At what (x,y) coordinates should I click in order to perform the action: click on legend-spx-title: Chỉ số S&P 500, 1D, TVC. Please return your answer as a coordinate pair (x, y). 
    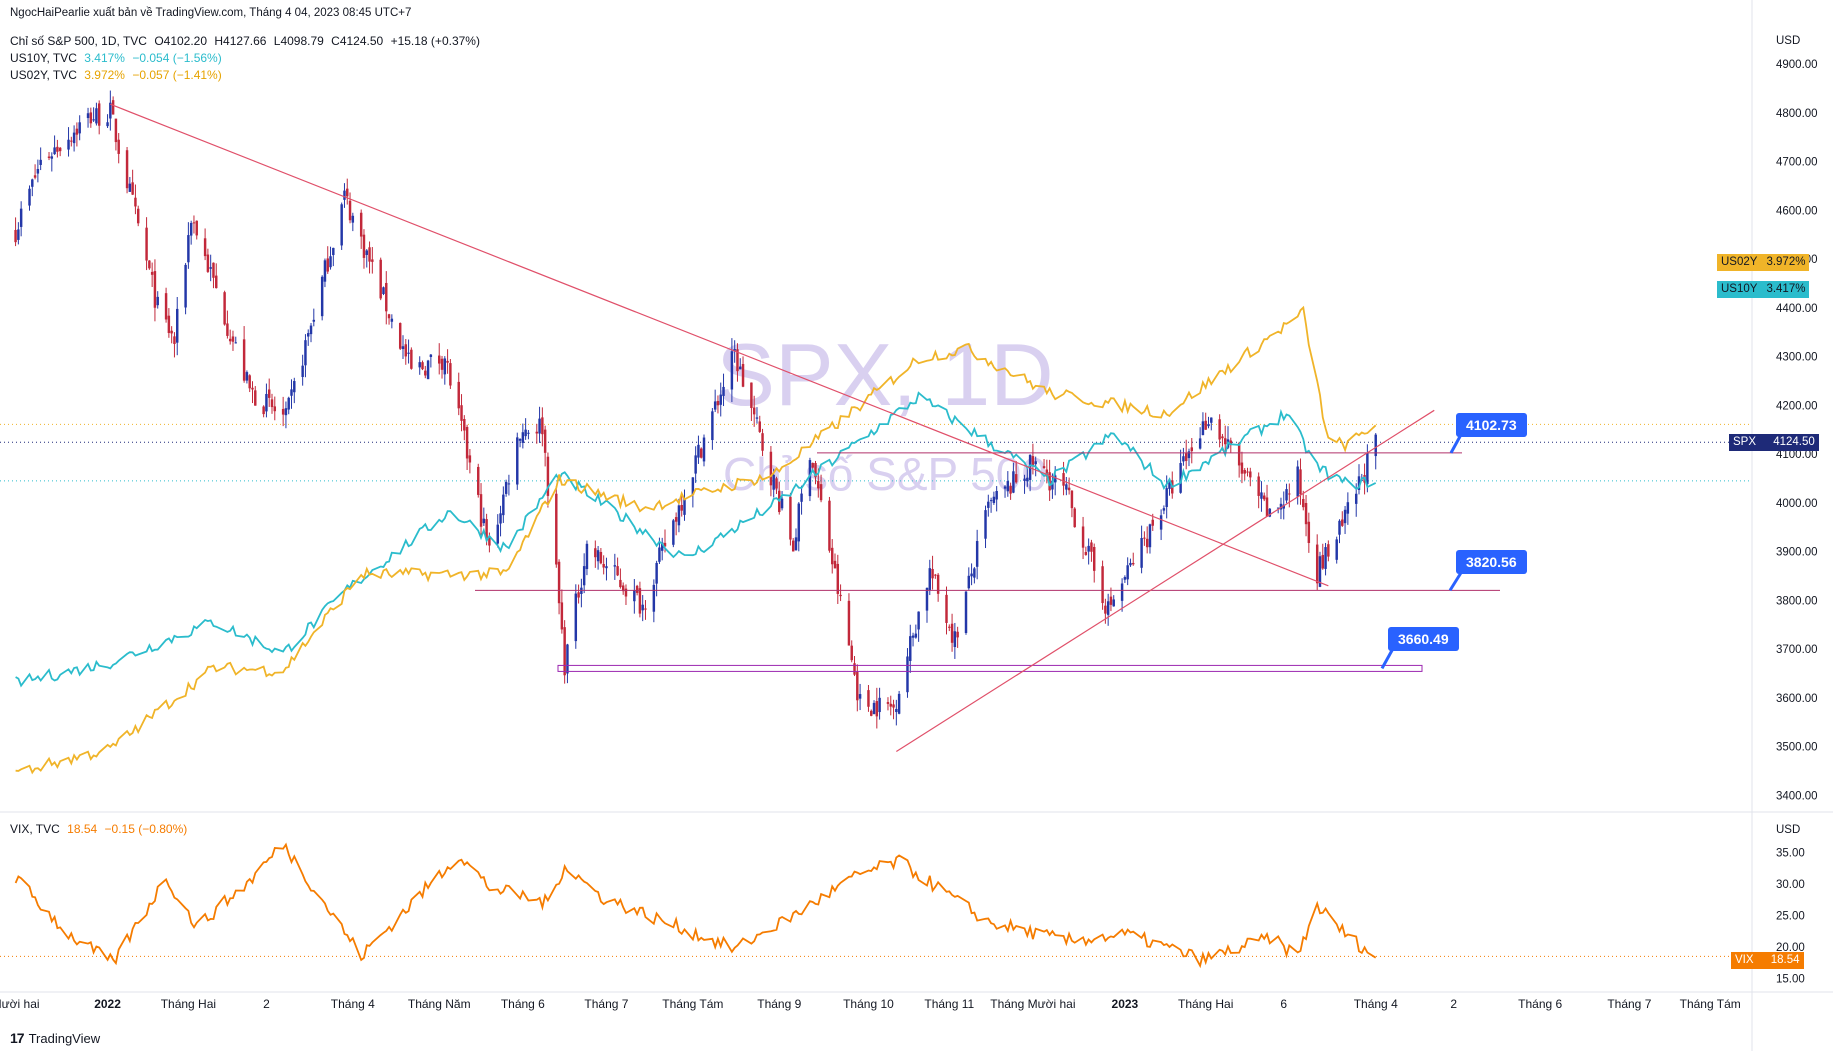
    Looking at the image, I should click on (78, 41).